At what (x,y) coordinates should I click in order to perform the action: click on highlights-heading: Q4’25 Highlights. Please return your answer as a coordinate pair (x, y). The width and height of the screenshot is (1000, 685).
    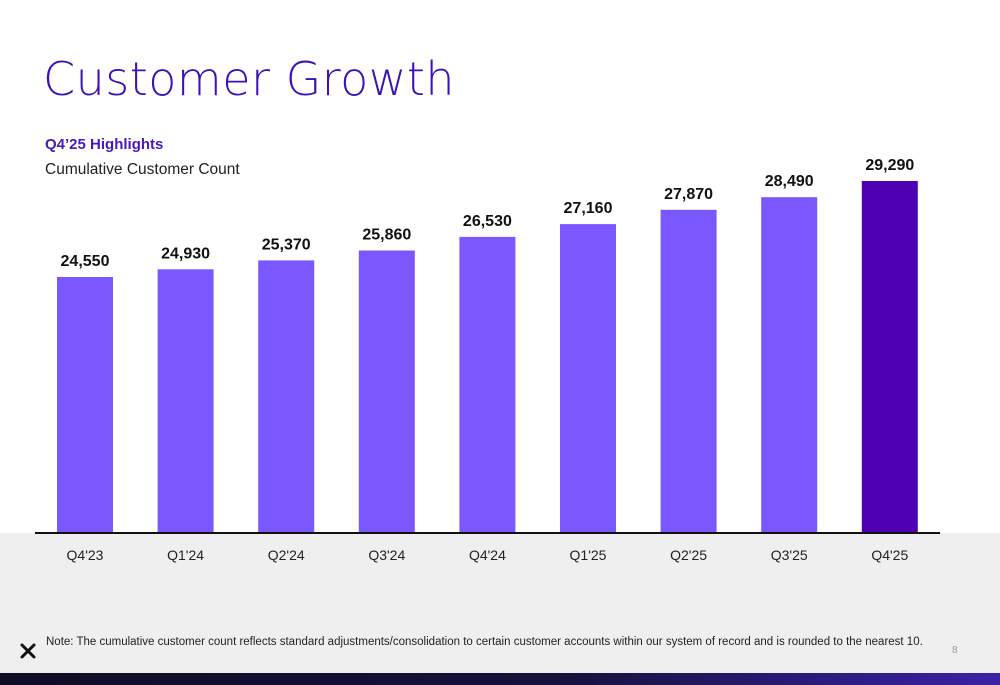
    Looking at the image, I should click on (104, 144).